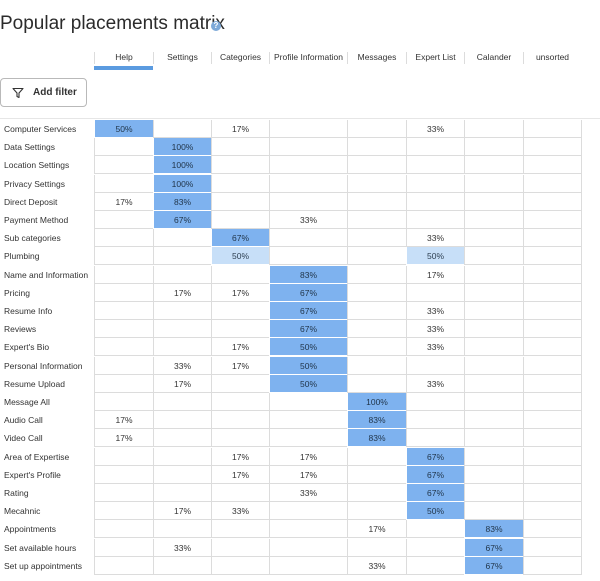  I want to click on matrix-cell: 100%, so click(182, 165).